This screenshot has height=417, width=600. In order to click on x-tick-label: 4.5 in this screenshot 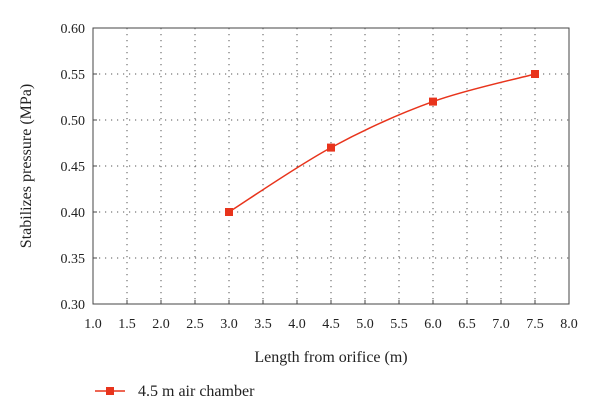, I will do `click(331, 324)`.